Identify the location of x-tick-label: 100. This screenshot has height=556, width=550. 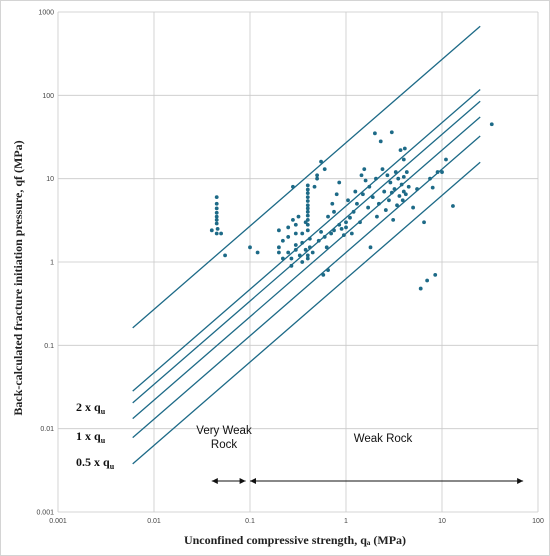
(538, 521).